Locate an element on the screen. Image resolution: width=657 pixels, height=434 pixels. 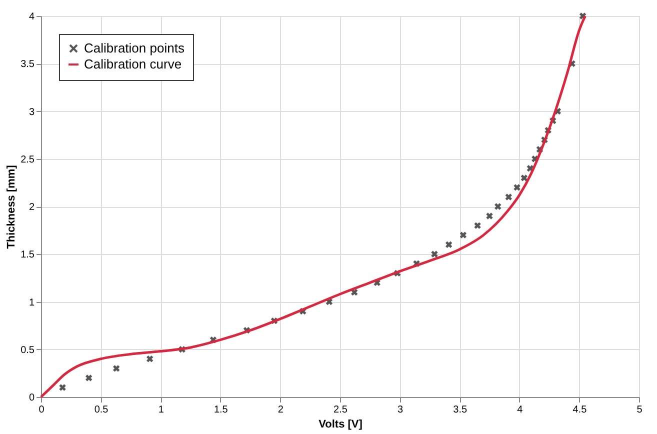
x-tick-label: 2.5 is located at coordinates (341, 410).